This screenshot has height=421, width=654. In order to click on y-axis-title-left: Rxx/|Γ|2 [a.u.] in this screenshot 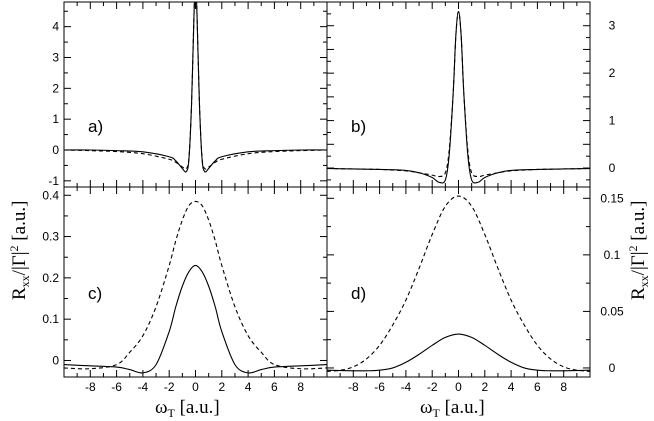, I will do `click(19, 250)`.